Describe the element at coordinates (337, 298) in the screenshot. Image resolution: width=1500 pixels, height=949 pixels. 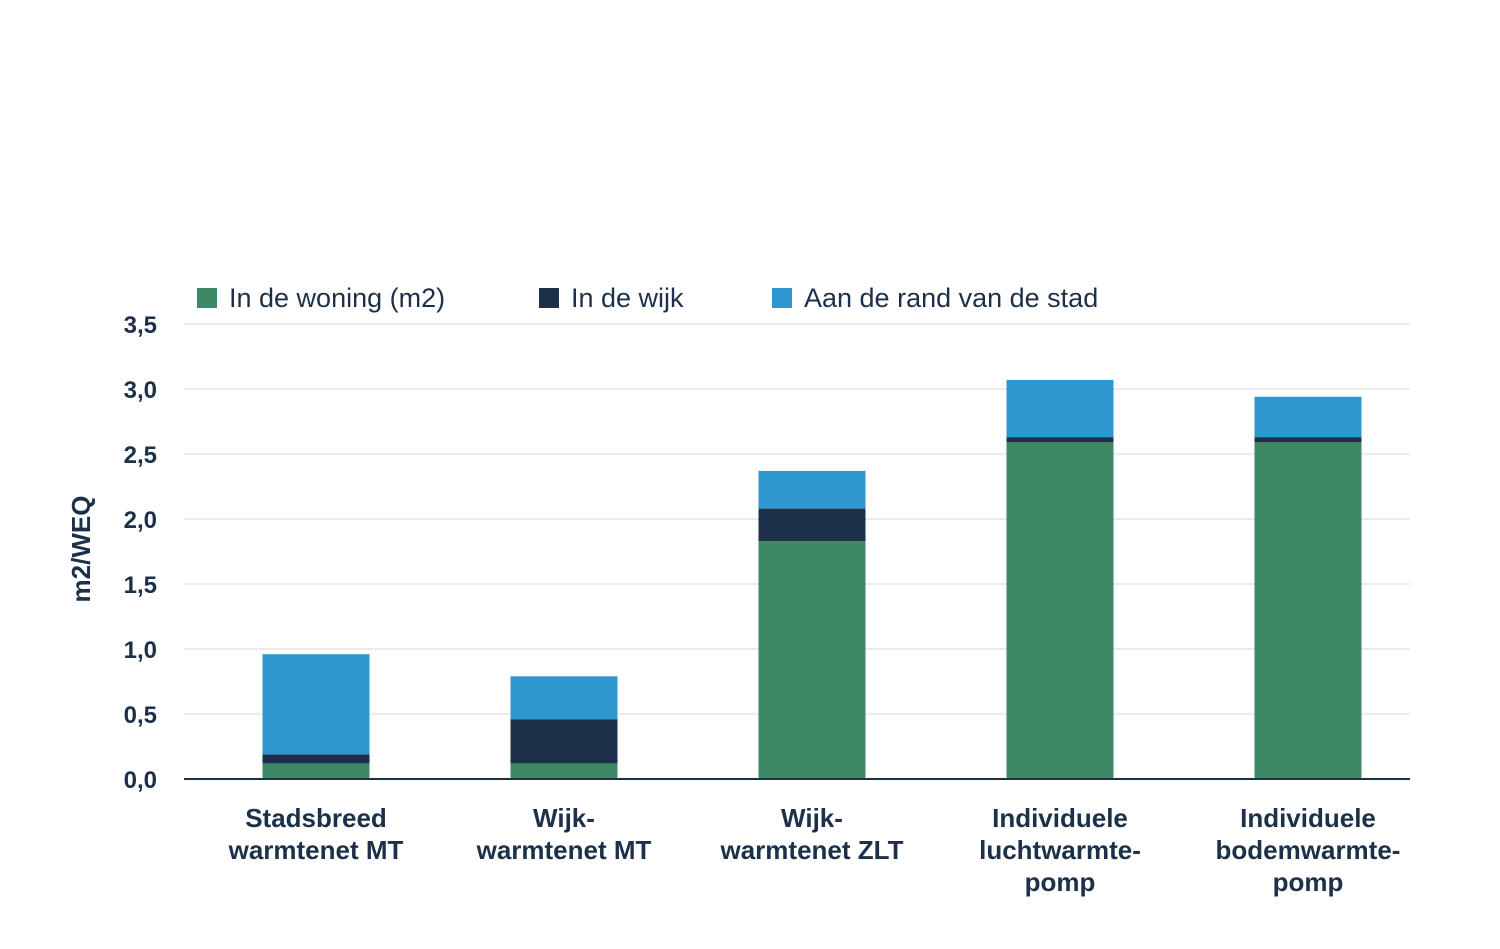
I see `legend-label: In de woning (m2)` at that location.